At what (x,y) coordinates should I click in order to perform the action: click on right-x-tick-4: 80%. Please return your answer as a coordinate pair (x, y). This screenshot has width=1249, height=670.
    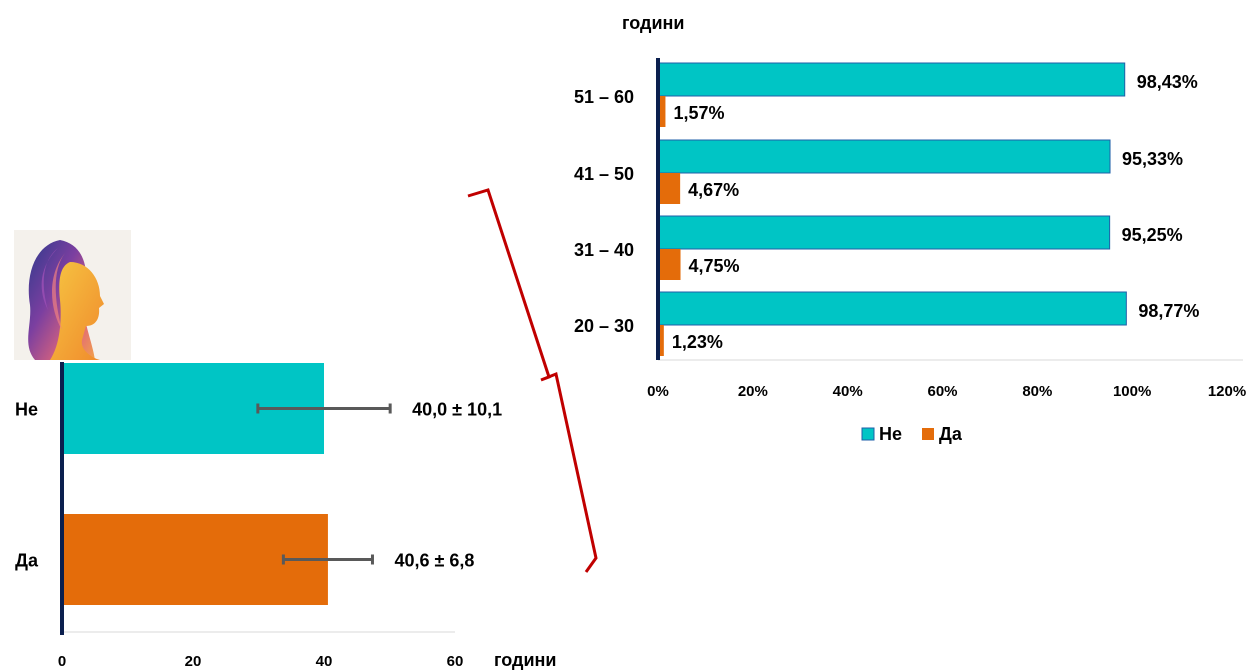
    Looking at the image, I should click on (1037, 391).